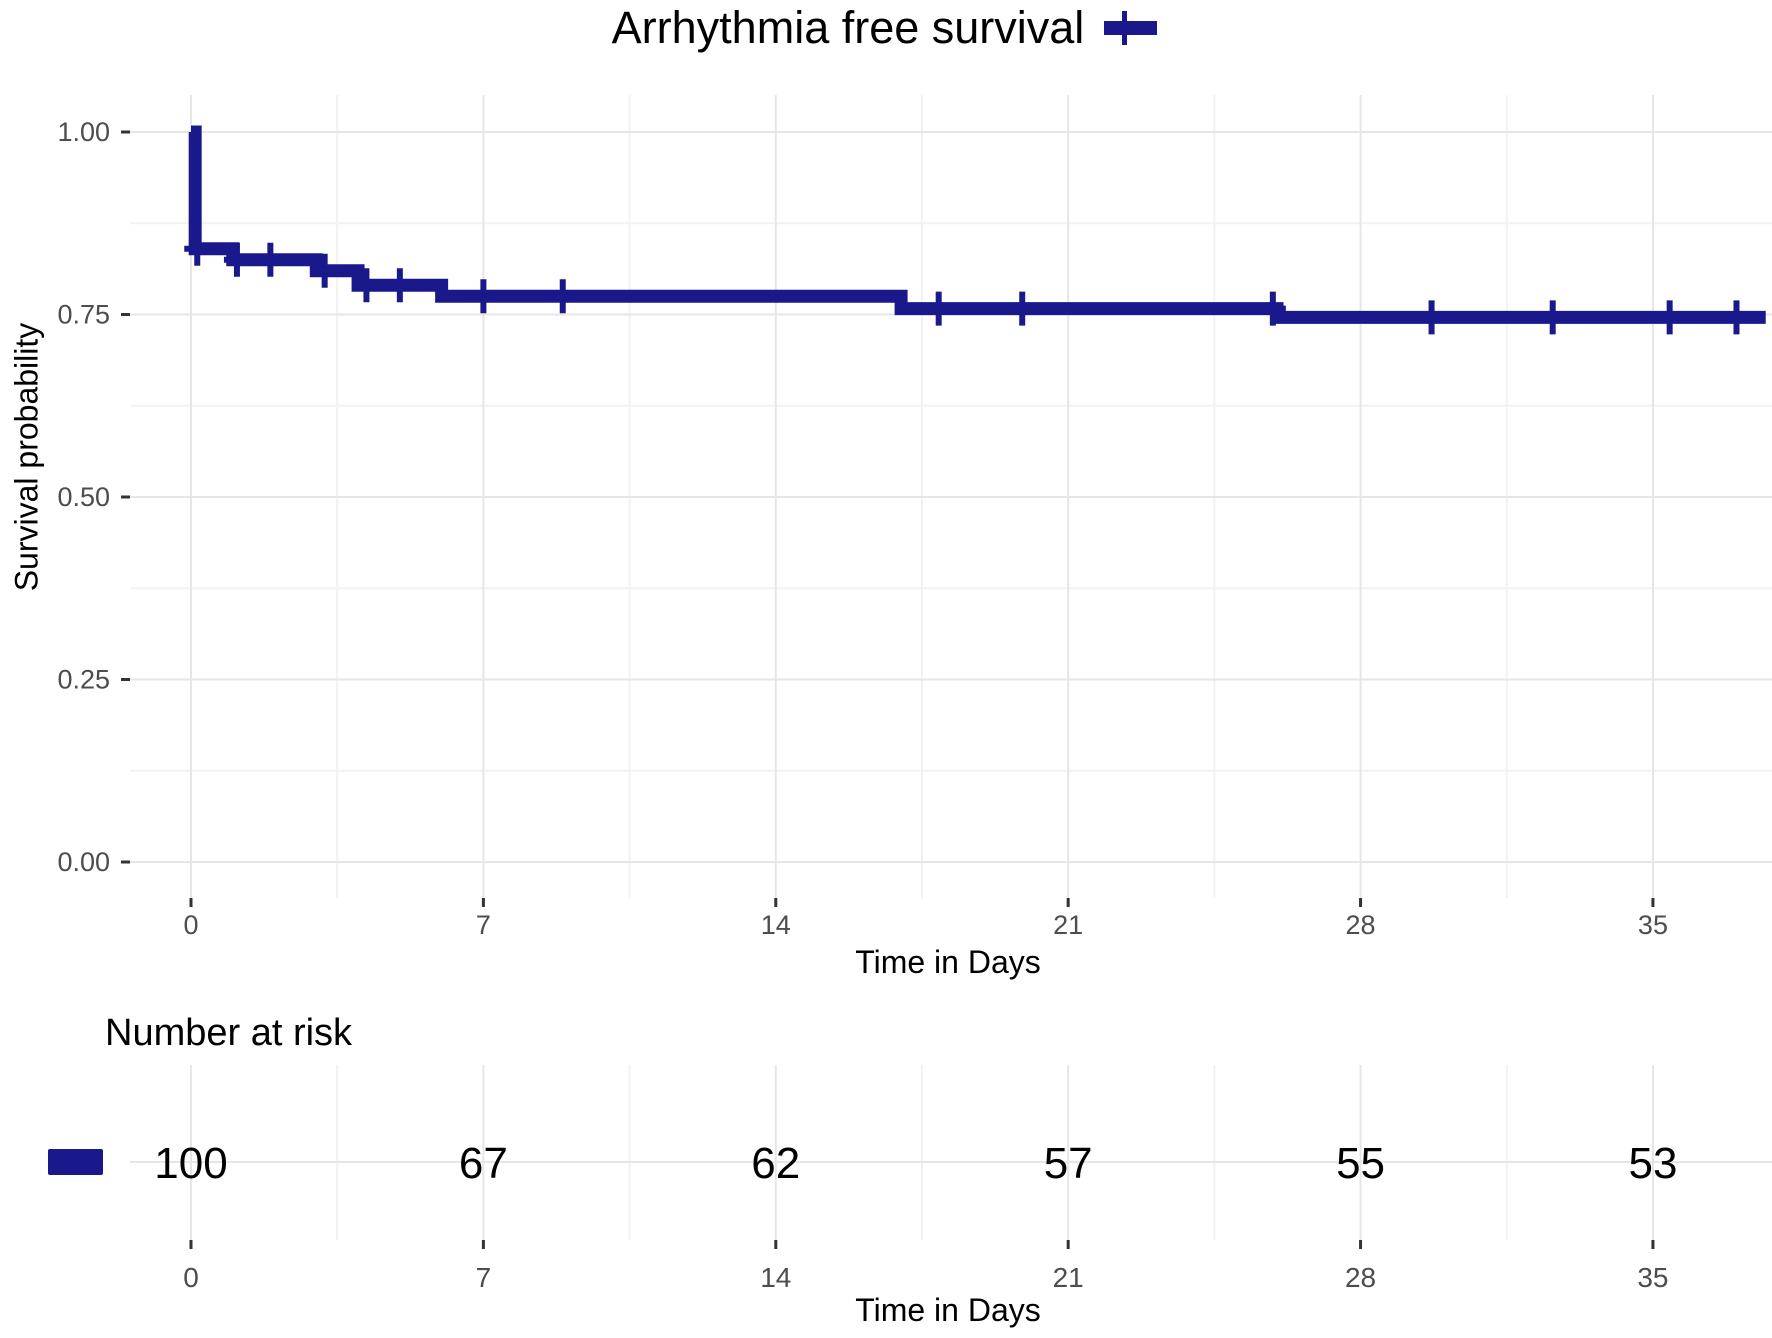 This screenshot has width=1772, height=1338. I want to click on y-tick-label: 0.25, so click(83, 680).